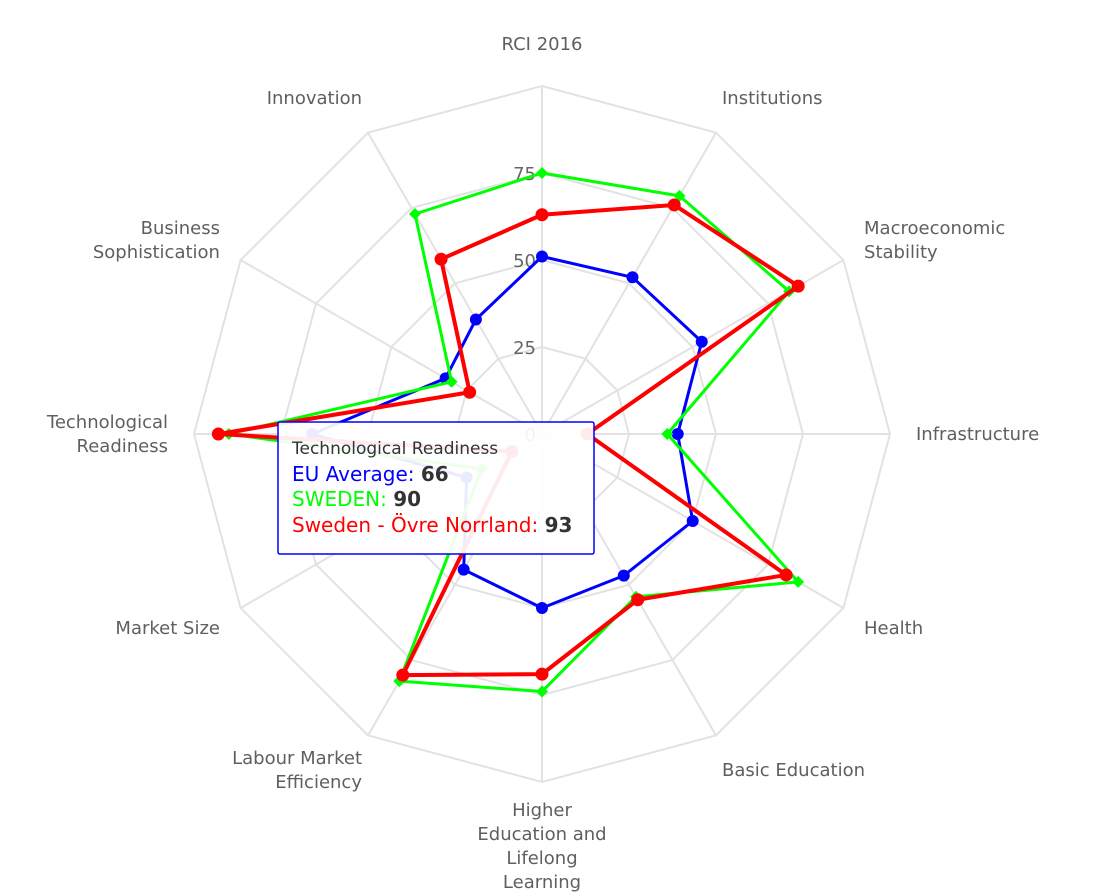 Image resolution: width=1113 pixels, height=896 pixels. Describe the element at coordinates (475, 319) in the screenshot. I see `point-eu-average-innovation` at that location.